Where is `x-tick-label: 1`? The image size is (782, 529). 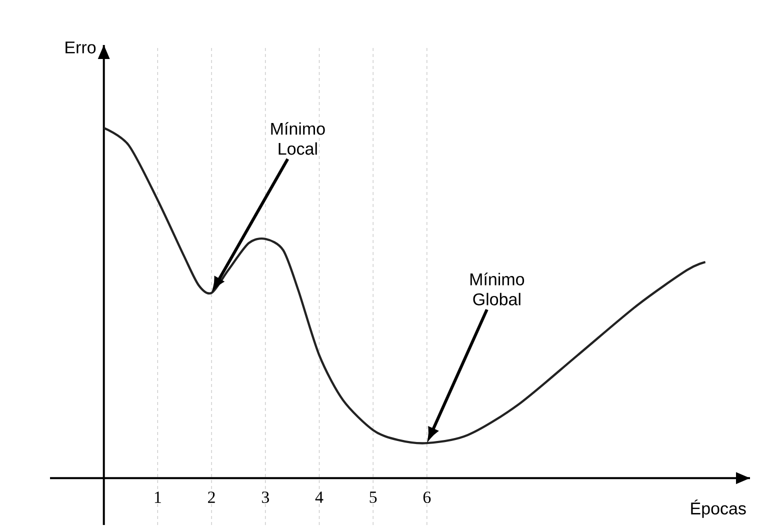 x-tick-label: 1 is located at coordinates (157, 497).